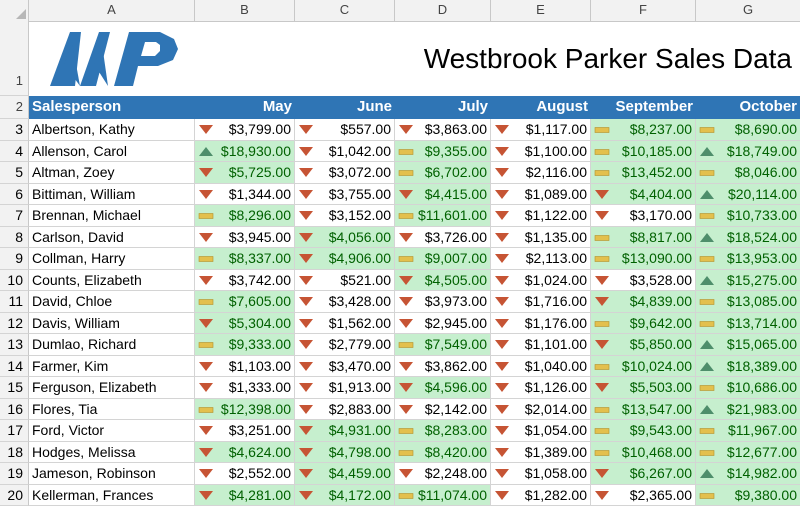  I want to click on title-area: Westbrook Parker Sales Data, so click(414, 58).